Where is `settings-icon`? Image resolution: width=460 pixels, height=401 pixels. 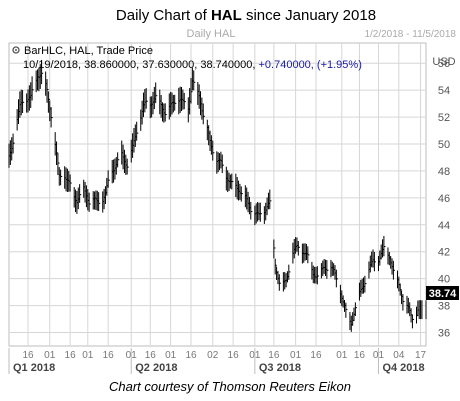 settings-icon is located at coordinates (16, 50).